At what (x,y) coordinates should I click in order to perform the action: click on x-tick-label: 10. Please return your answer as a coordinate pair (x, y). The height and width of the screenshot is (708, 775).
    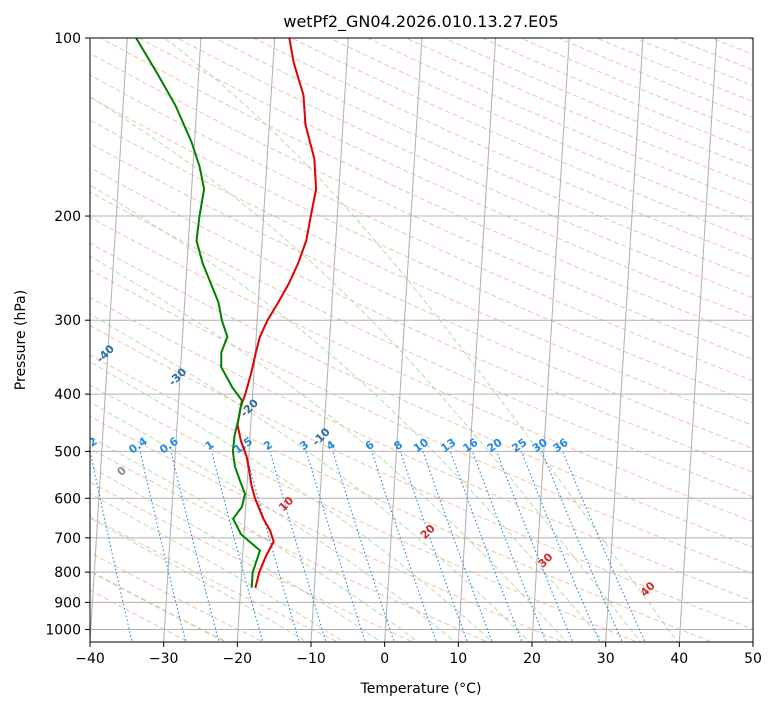
    Looking at the image, I should click on (458, 659).